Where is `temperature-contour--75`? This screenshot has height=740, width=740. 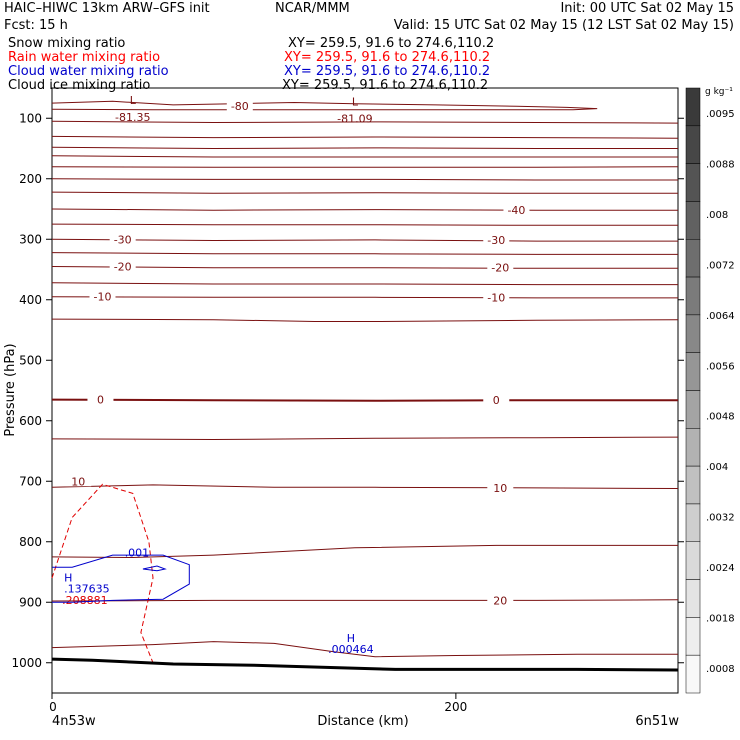 temperature-contour--75 is located at coordinates (365, 122).